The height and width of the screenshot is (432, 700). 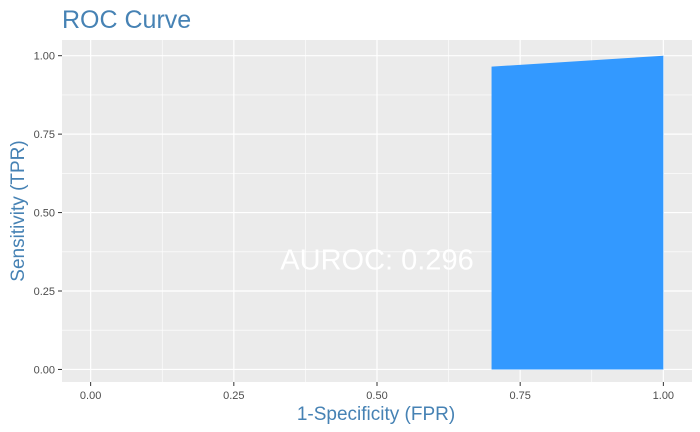 I want to click on x-axis: 0.00 0.25 0.50 0.75 1.00, so click(x=377, y=392).